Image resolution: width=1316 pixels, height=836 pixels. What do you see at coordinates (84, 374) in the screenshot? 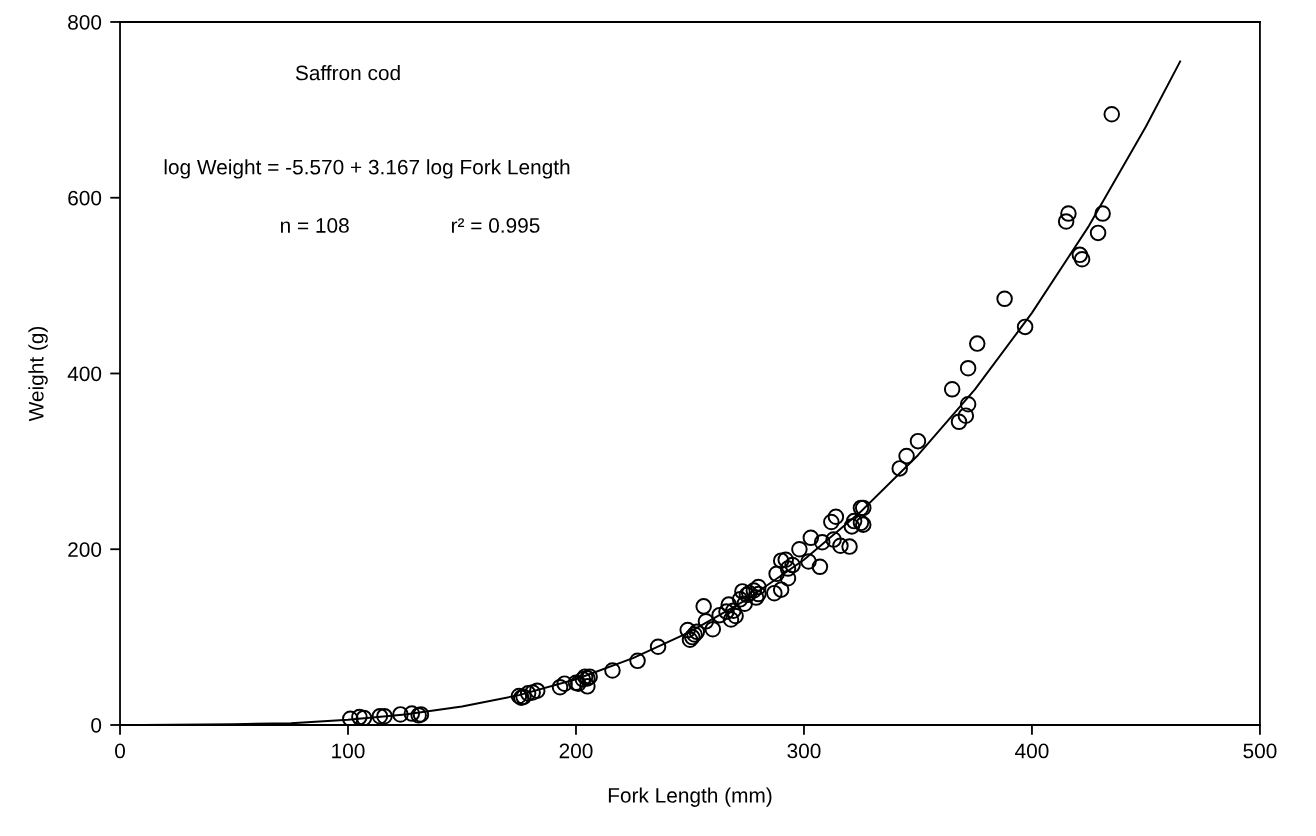
I see `y-tick-label: 400` at bounding box center [84, 374].